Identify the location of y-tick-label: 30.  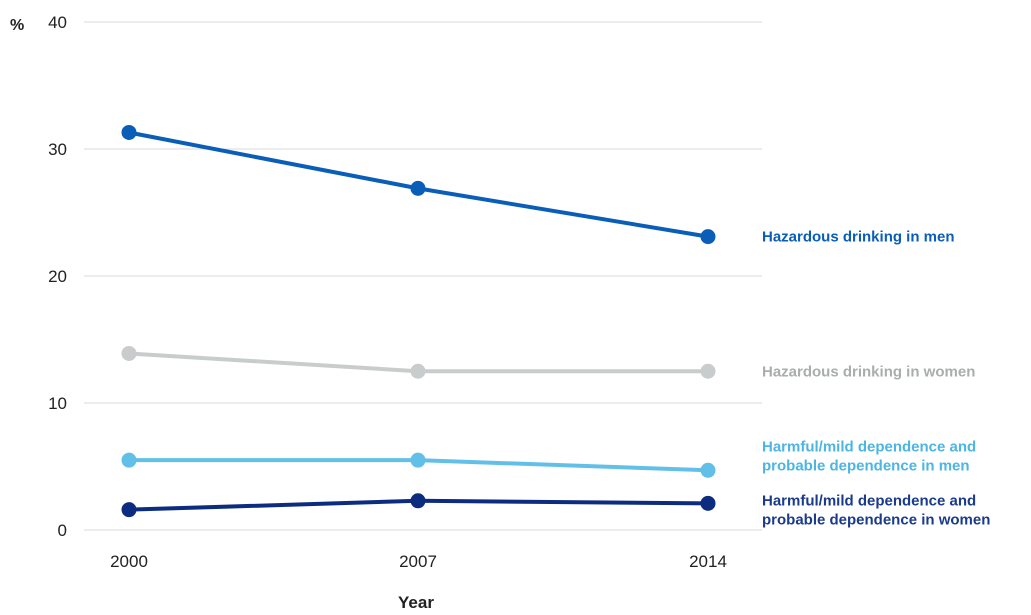
(57, 149).